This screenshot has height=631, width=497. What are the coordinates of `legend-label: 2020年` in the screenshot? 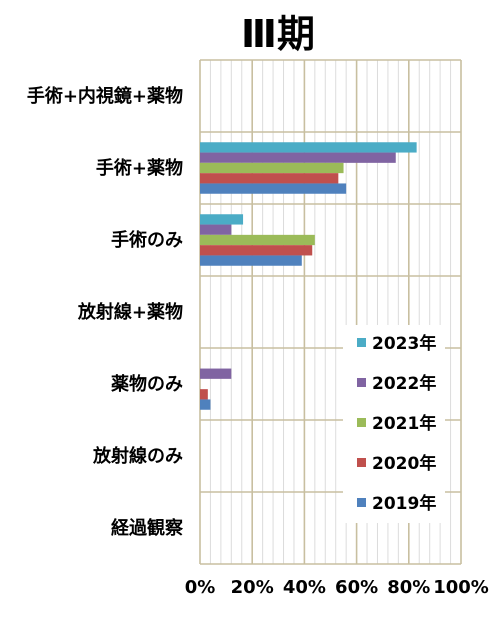 It's located at (404, 463).